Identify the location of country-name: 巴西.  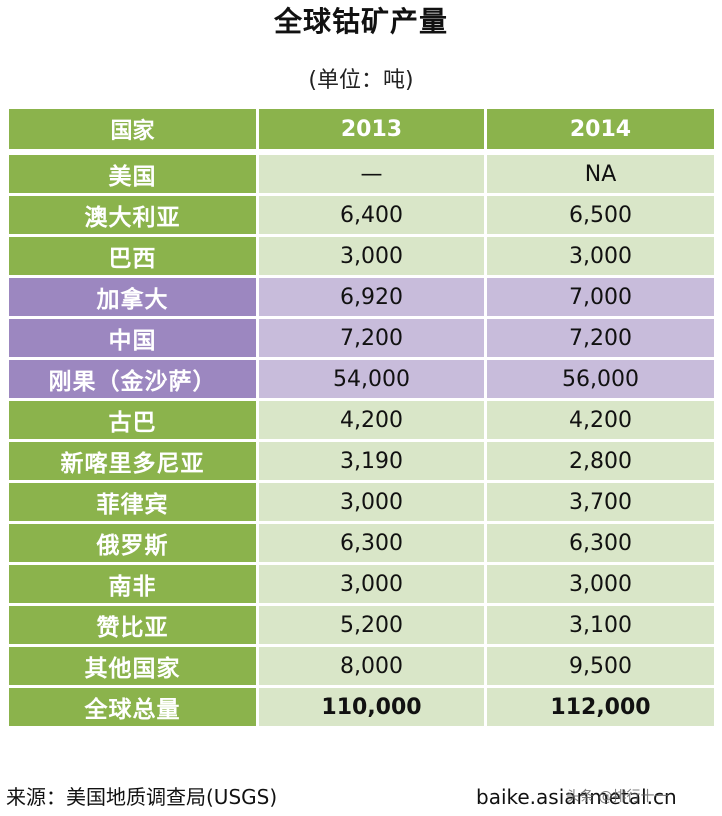
(132, 256).